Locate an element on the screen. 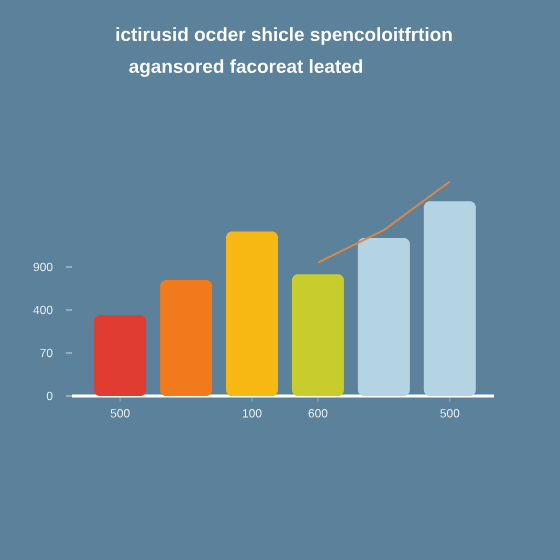 This screenshot has height=560, width=560. chart-subtitle: agansored facoreat leated is located at coordinates (246, 68).